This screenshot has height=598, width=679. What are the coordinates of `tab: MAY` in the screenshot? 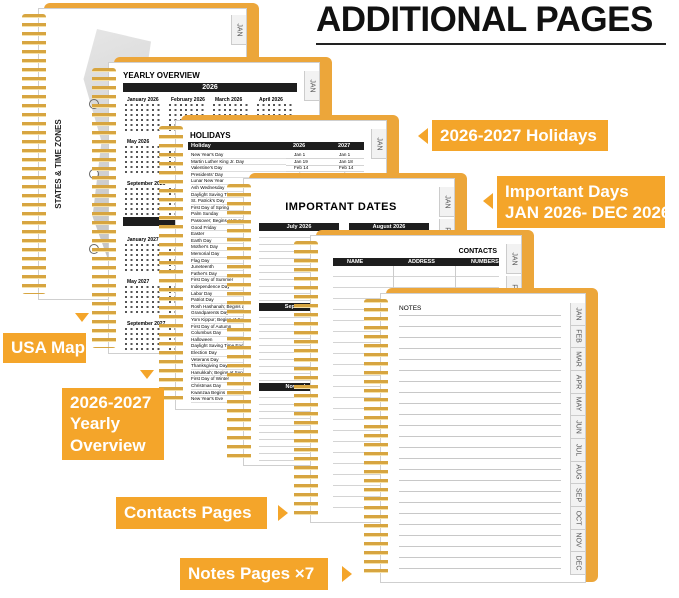 It's located at (577, 405).